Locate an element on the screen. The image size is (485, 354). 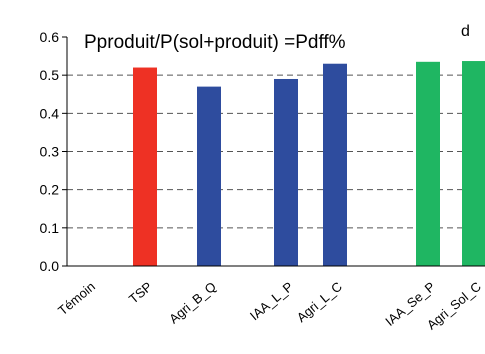
y-tick-label-6: 0.6 is located at coordinates (50, 37).